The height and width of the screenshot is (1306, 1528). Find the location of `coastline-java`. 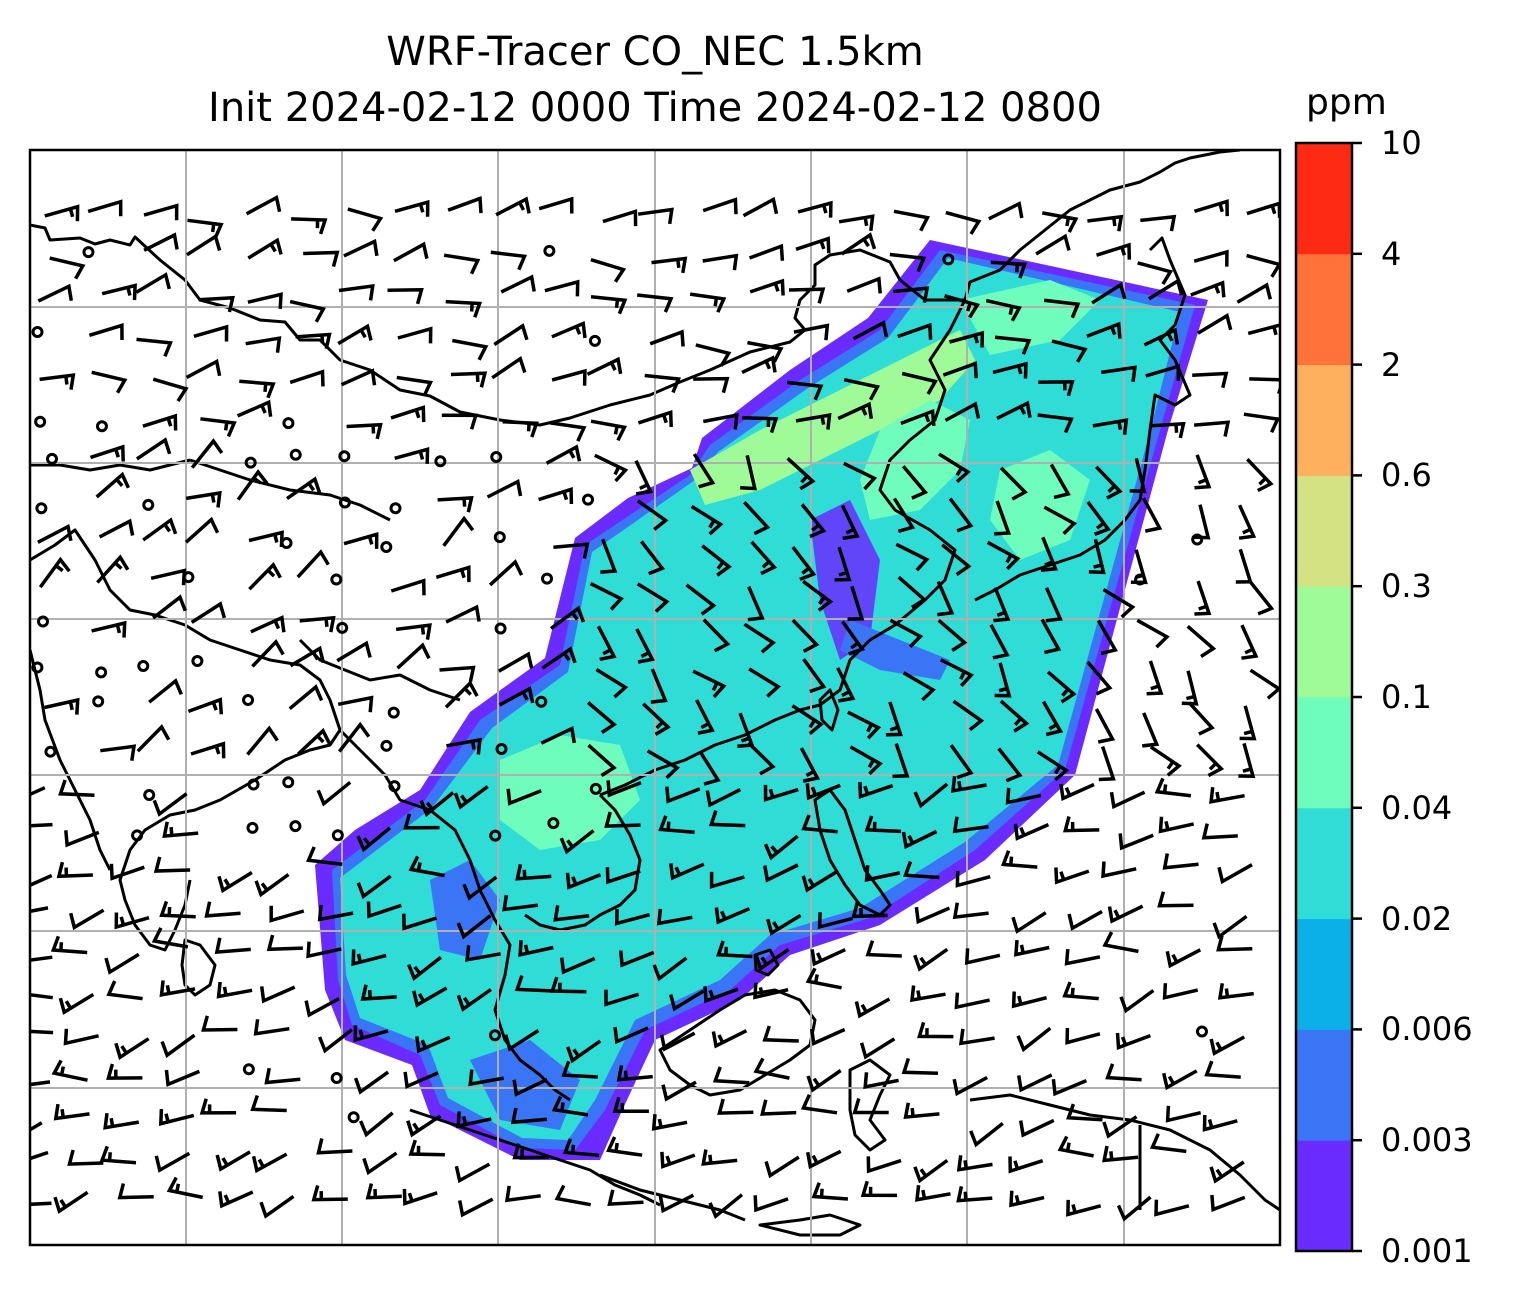

coastline-java is located at coordinates (672, 1197).